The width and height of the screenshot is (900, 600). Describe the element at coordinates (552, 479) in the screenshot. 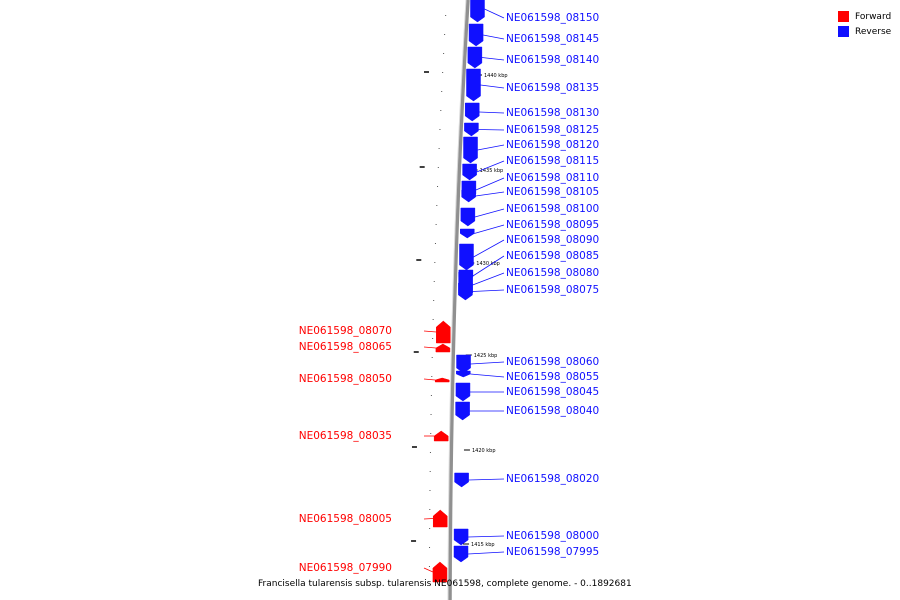

I see `gene-label: NE061598_08020` at that location.